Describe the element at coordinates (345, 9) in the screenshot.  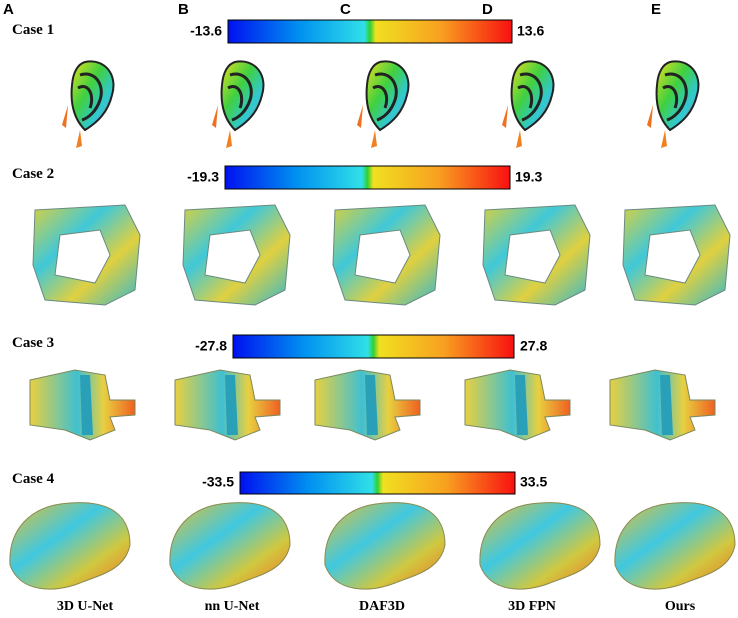
I see `panel-letter: C` at that location.